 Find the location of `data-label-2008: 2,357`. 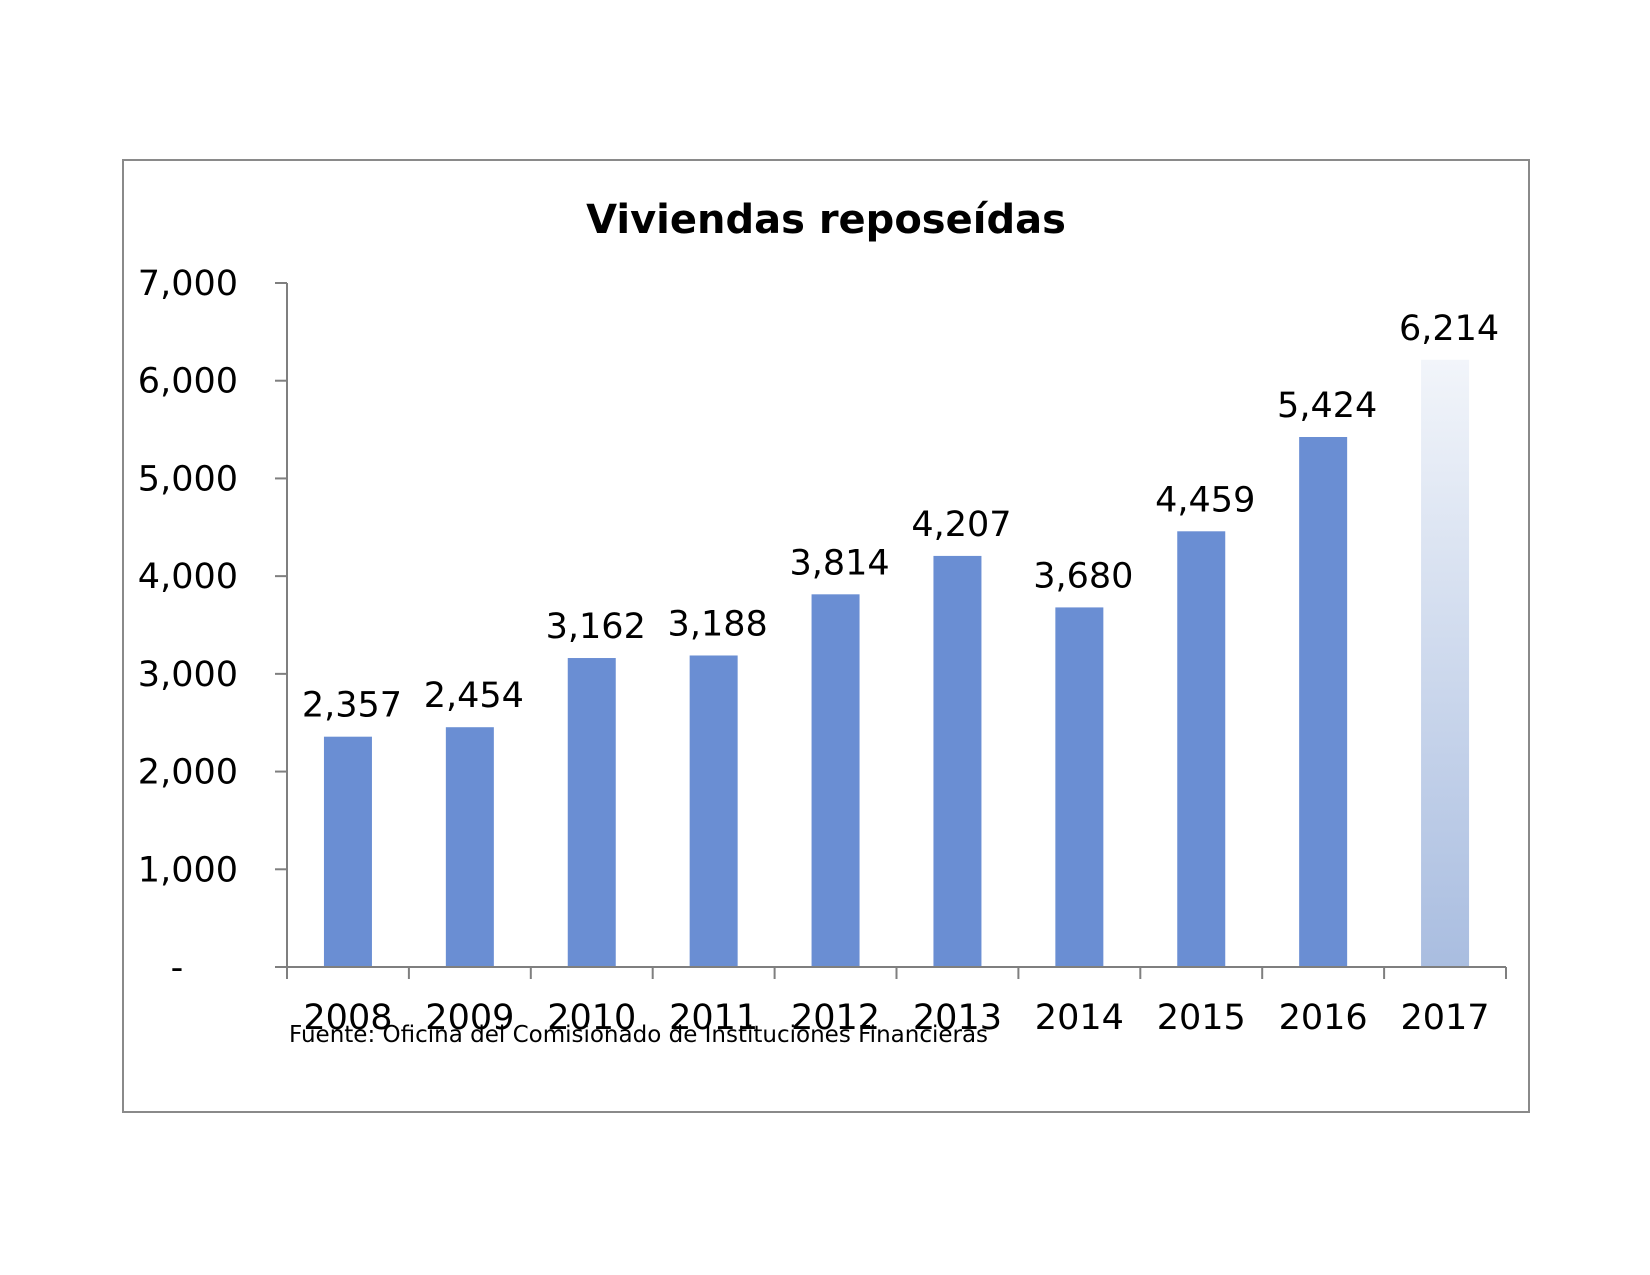

data-label-2008: 2,357 is located at coordinates (352, 706).